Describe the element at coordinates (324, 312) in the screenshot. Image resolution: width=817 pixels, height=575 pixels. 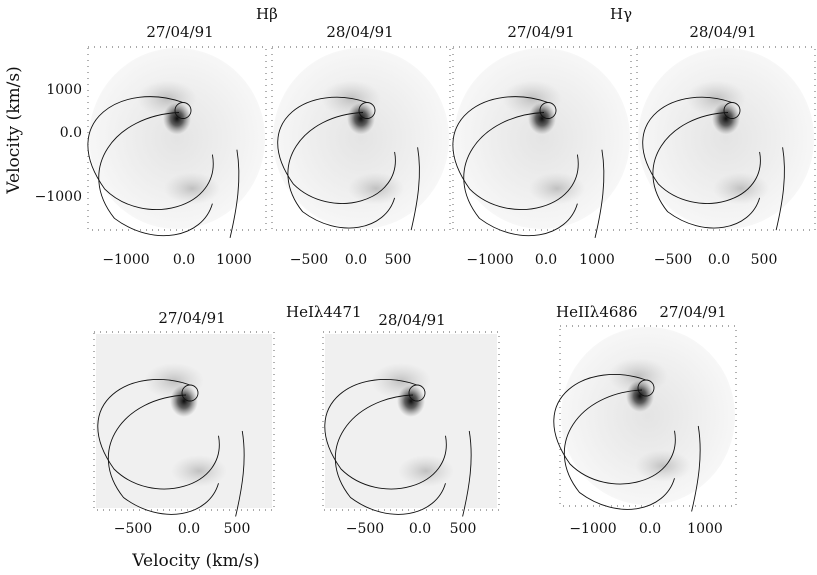
I see `group-label-hei: HeIλ4471` at that location.